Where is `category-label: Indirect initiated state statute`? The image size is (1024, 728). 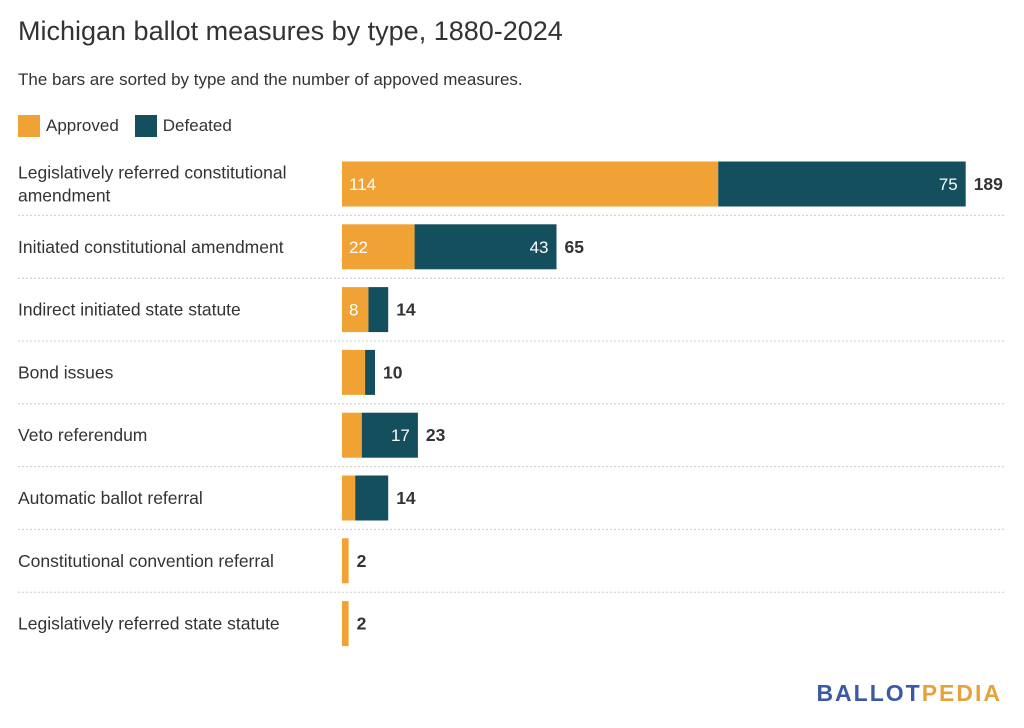 category-label: Indirect initiated state statute is located at coordinates (129, 310).